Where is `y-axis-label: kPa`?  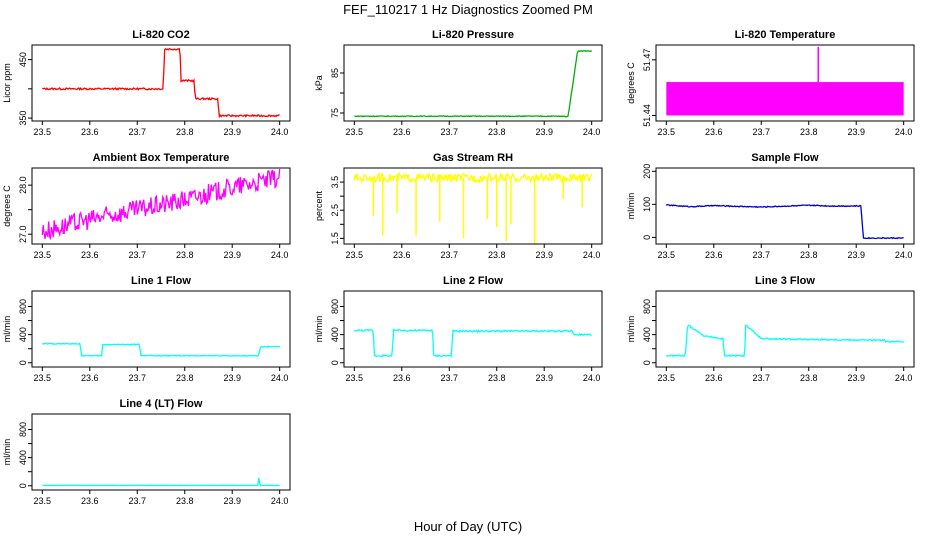
y-axis-label: kPa is located at coordinates (319, 83).